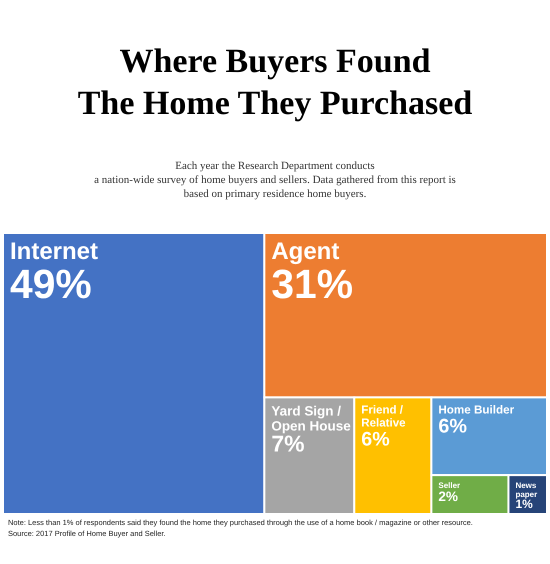 This screenshot has height=564, width=550. What do you see at coordinates (449, 485) in the screenshot?
I see `category-label: Seller` at bounding box center [449, 485].